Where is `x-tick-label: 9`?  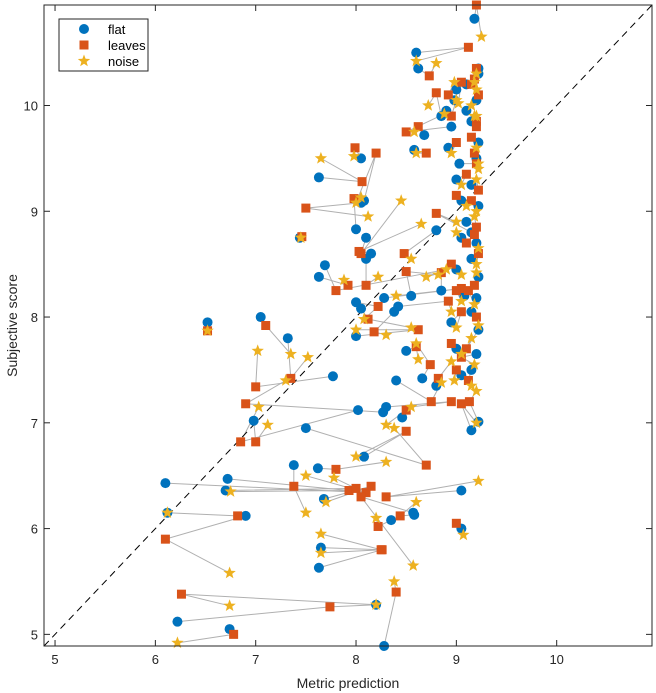 x-tick-label: 9 is located at coordinates (456, 659).